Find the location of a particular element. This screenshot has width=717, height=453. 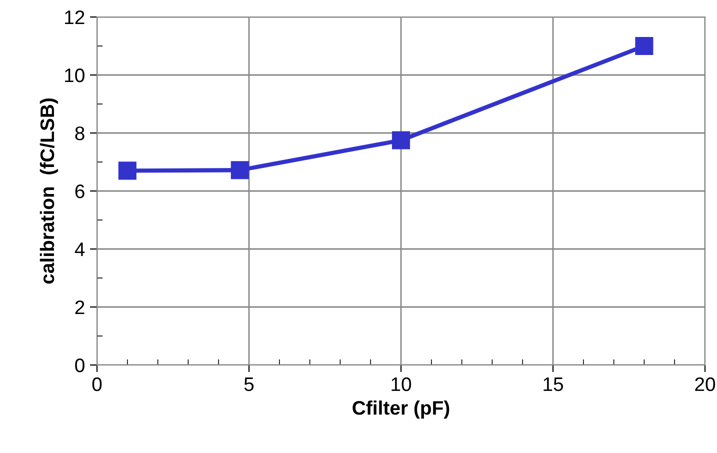

y-tick-label: 12 is located at coordinates (74, 17).